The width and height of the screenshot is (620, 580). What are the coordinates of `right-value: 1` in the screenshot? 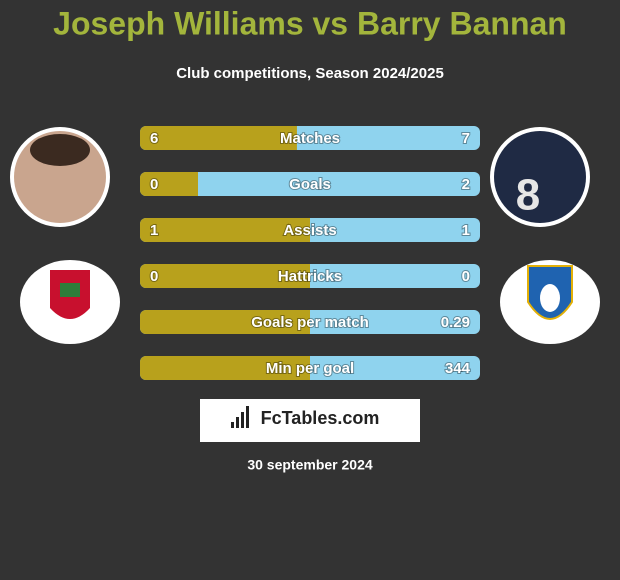 It's located at (466, 230).